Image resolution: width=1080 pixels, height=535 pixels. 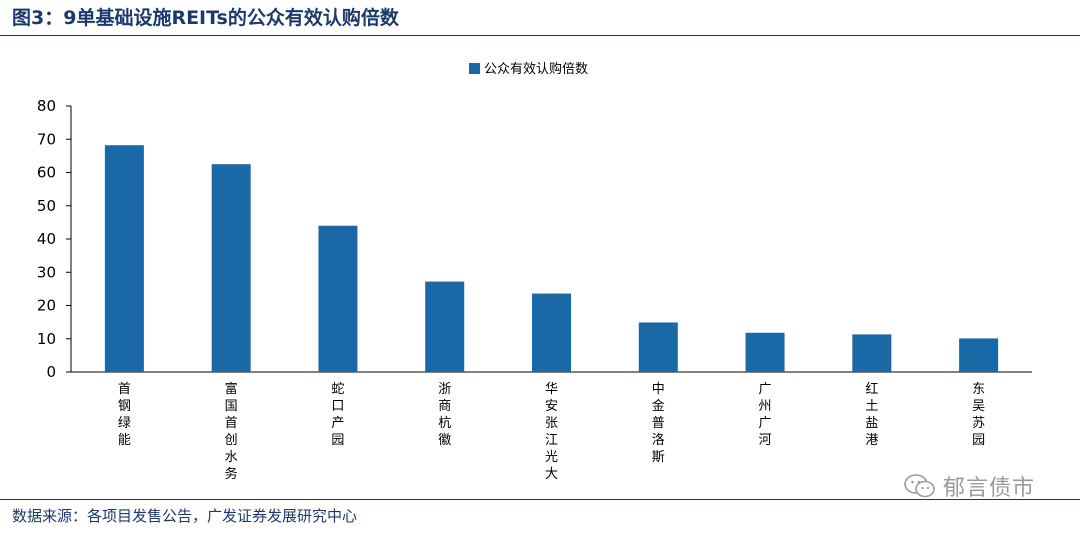 What do you see at coordinates (919, 486) in the screenshot?
I see `wechat-icon` at bounding box center [919, 486].